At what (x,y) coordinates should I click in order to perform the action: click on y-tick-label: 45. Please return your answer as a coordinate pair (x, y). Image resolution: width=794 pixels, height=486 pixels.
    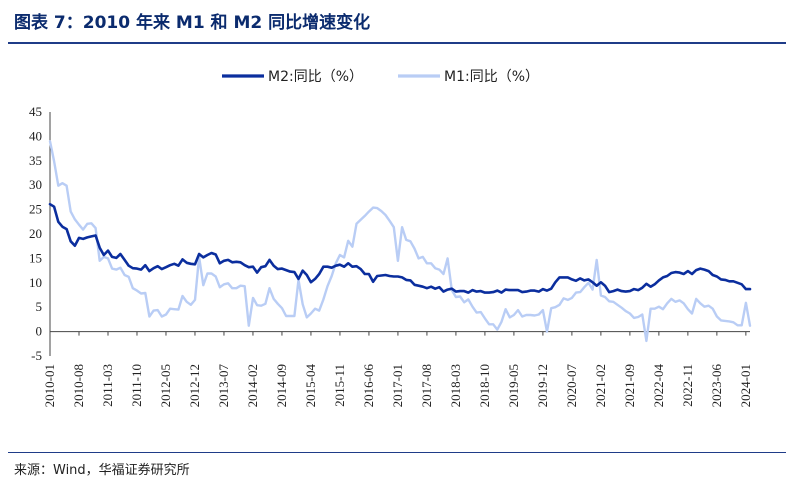
    Looking at the image, I should click on (35, 111).